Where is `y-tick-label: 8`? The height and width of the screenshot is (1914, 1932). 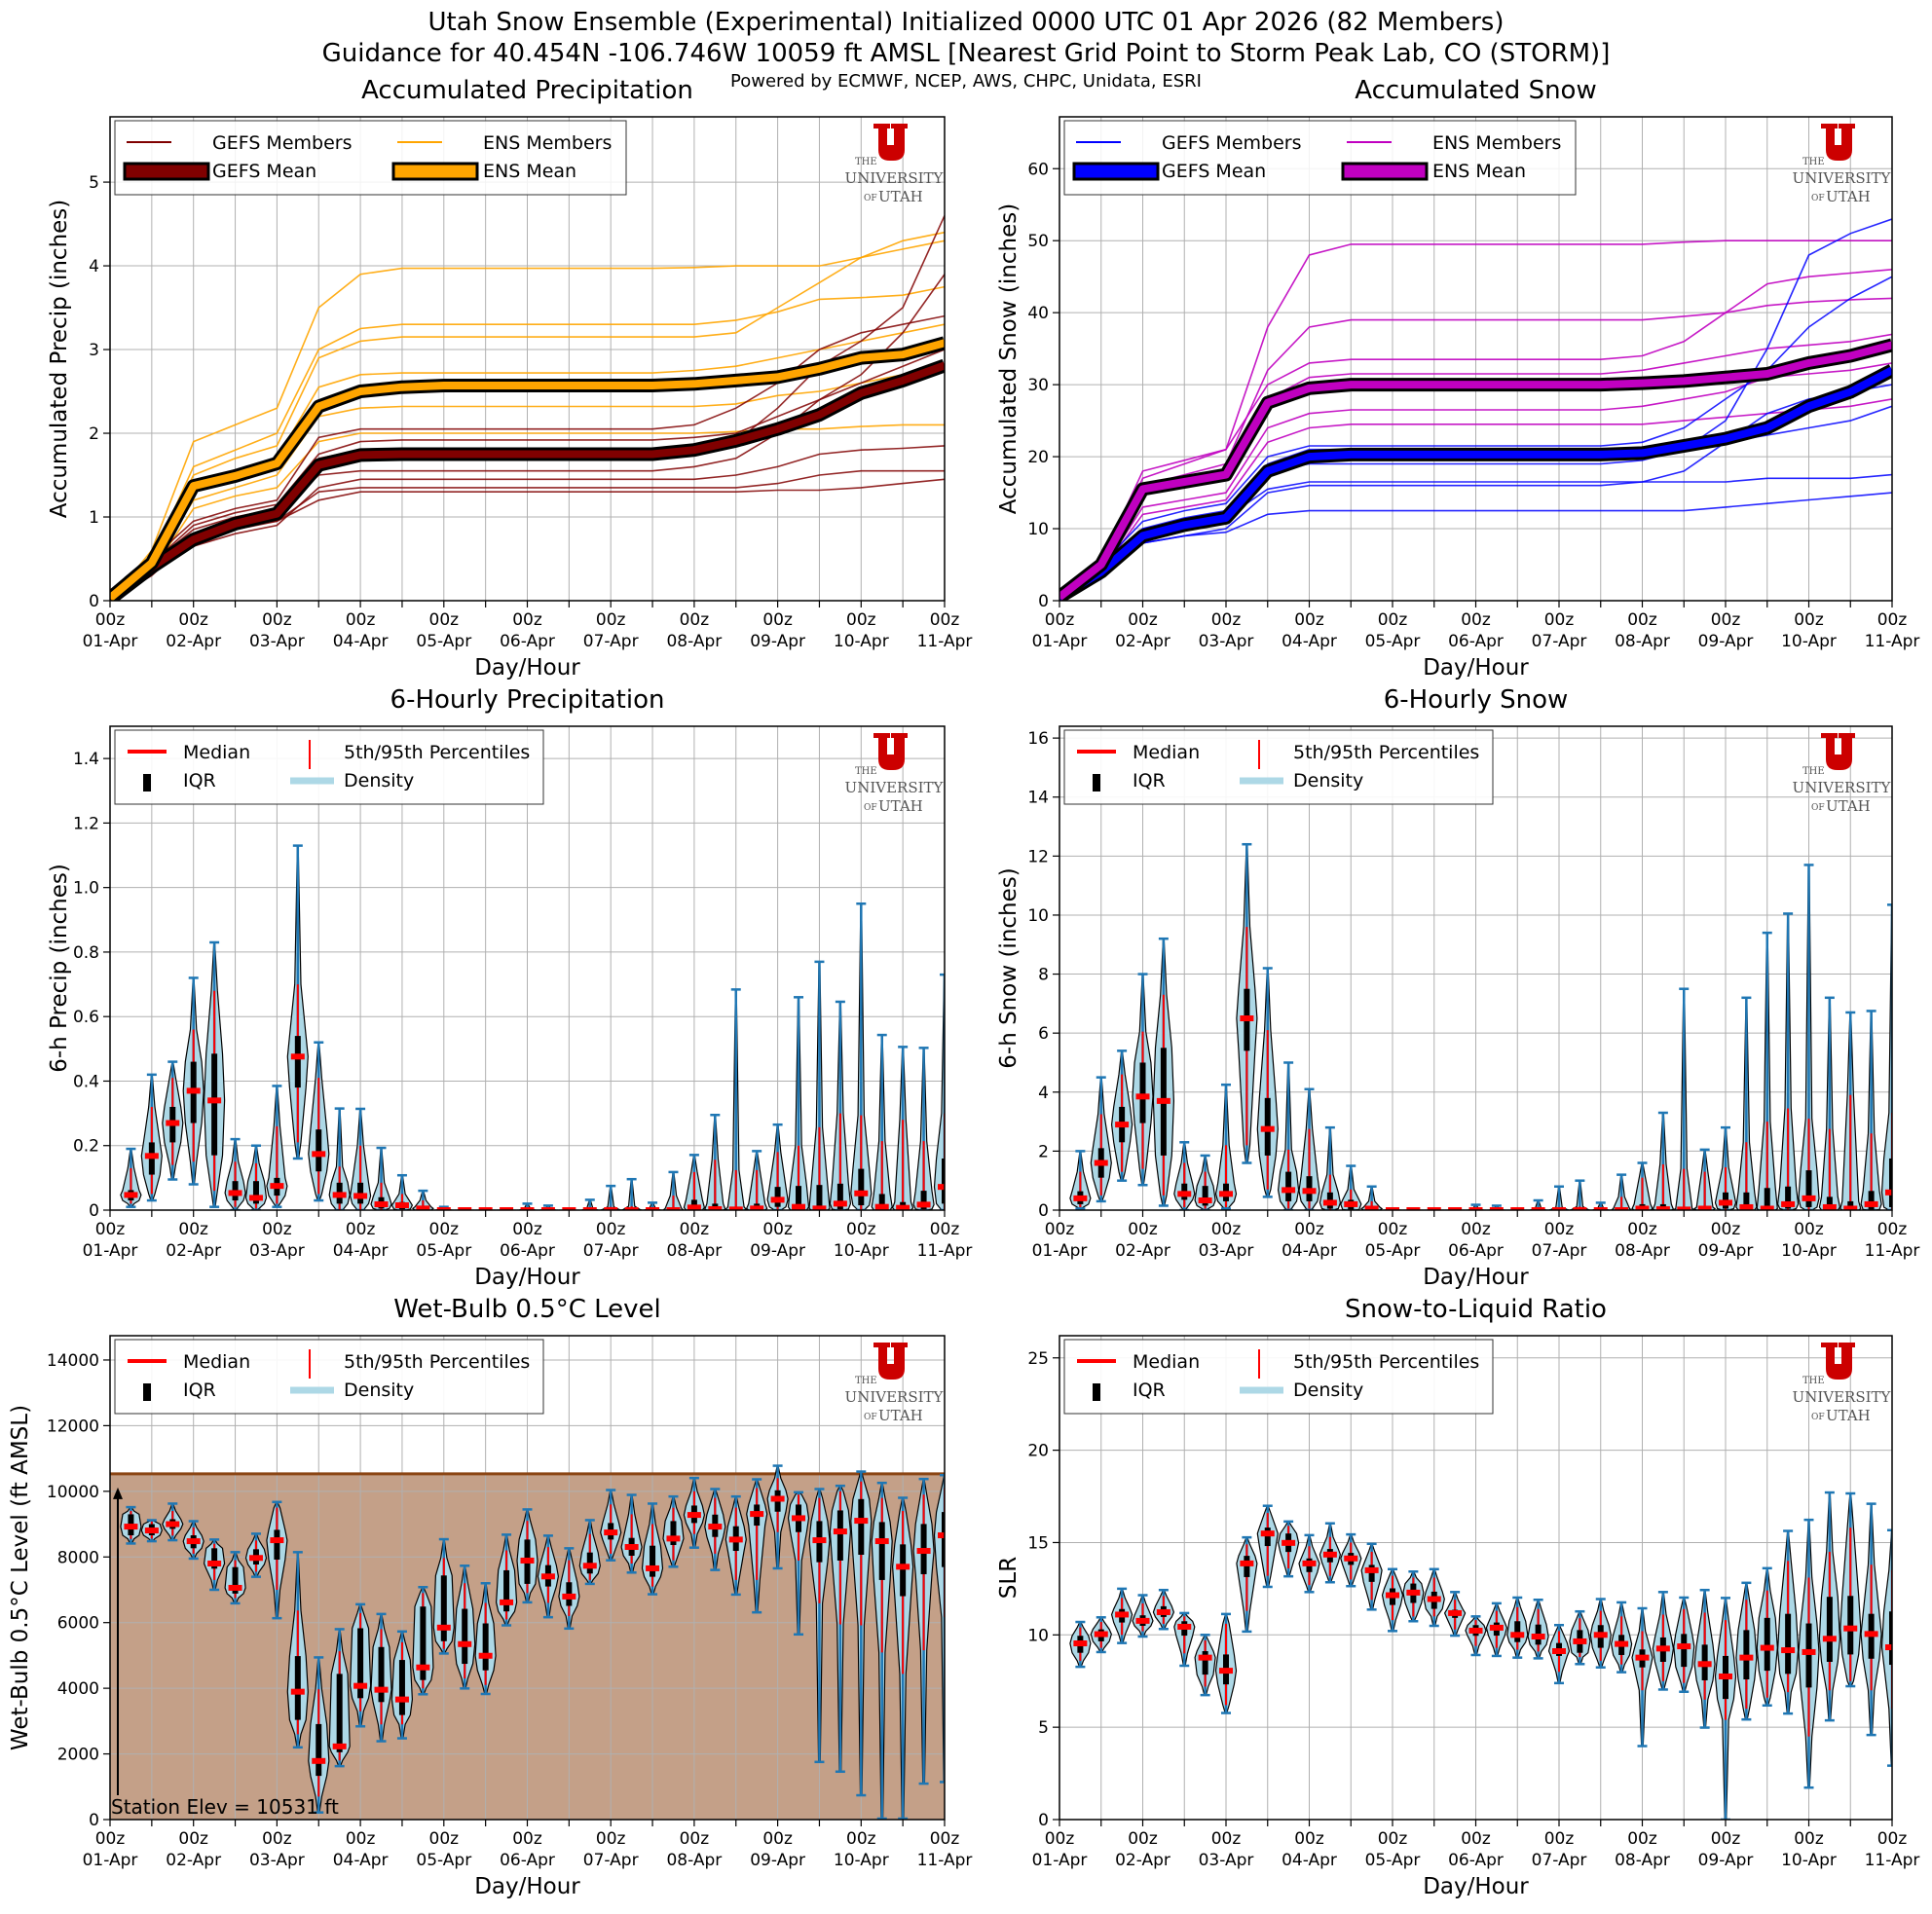
y-tick-label: 8 is located at coordinates (1044, 976).